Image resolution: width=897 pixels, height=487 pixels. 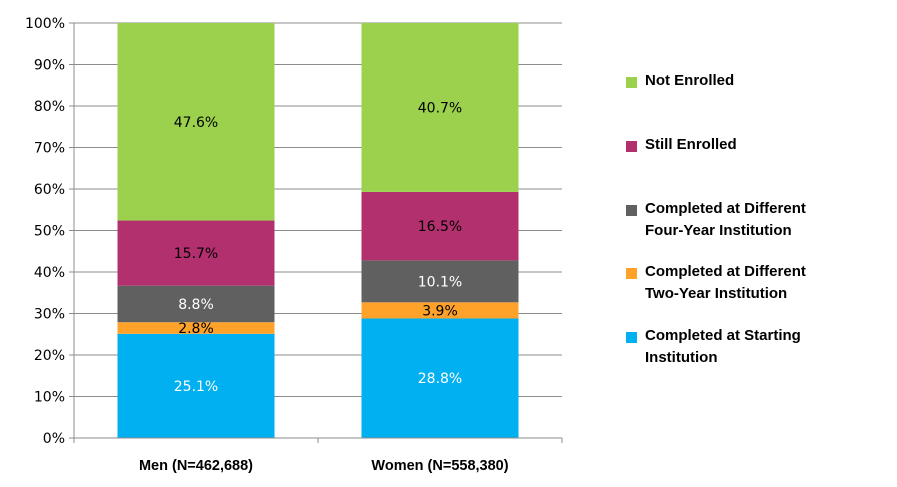 I want to click on legend-label: Still Enrolled, so click(x=691, y=144).